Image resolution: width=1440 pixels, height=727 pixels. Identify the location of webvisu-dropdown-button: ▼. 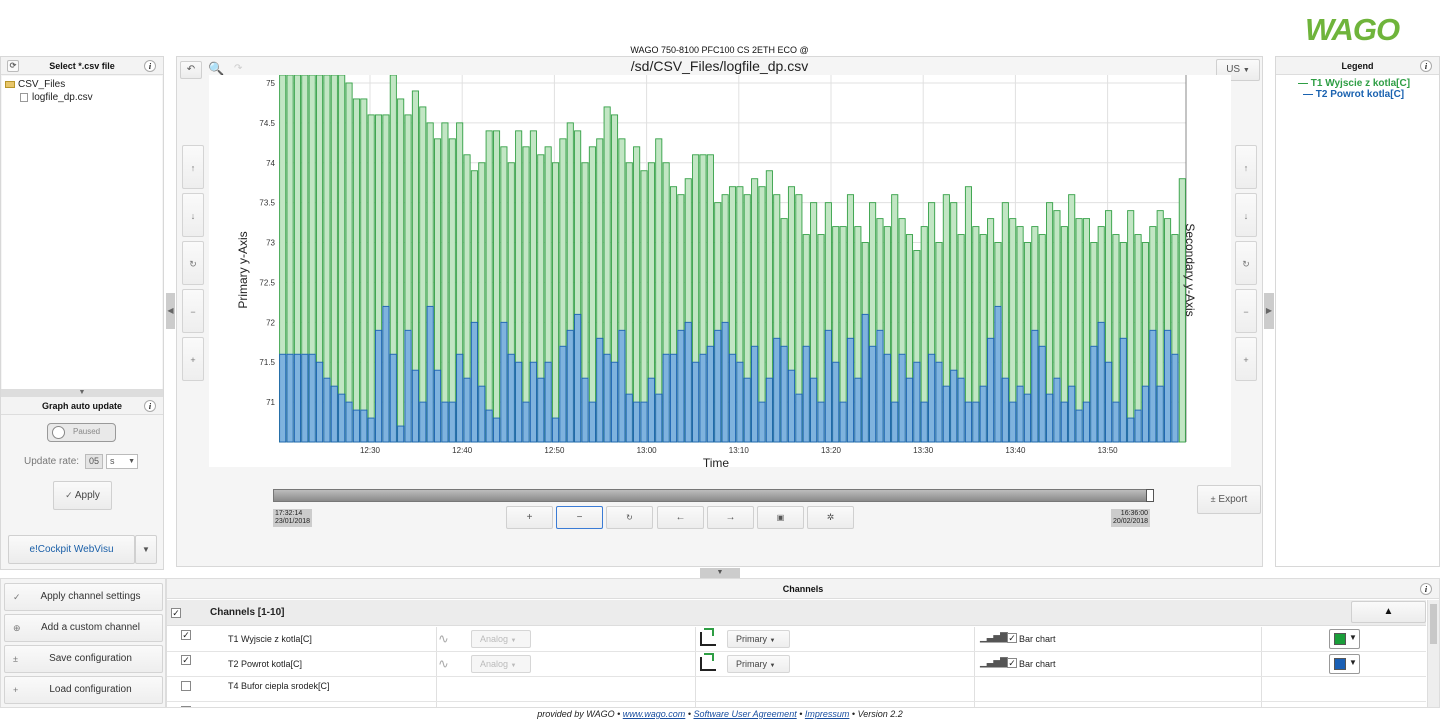
(146, 549).